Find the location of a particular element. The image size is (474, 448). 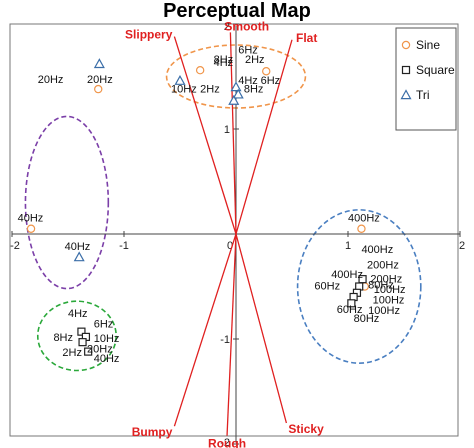

x-tick-label: 0 is located at coordinates (230, 246).